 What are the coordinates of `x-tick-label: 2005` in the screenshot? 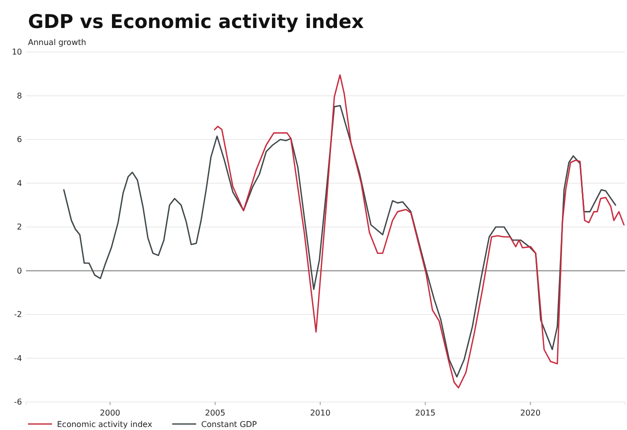 It's located at (215, 413).